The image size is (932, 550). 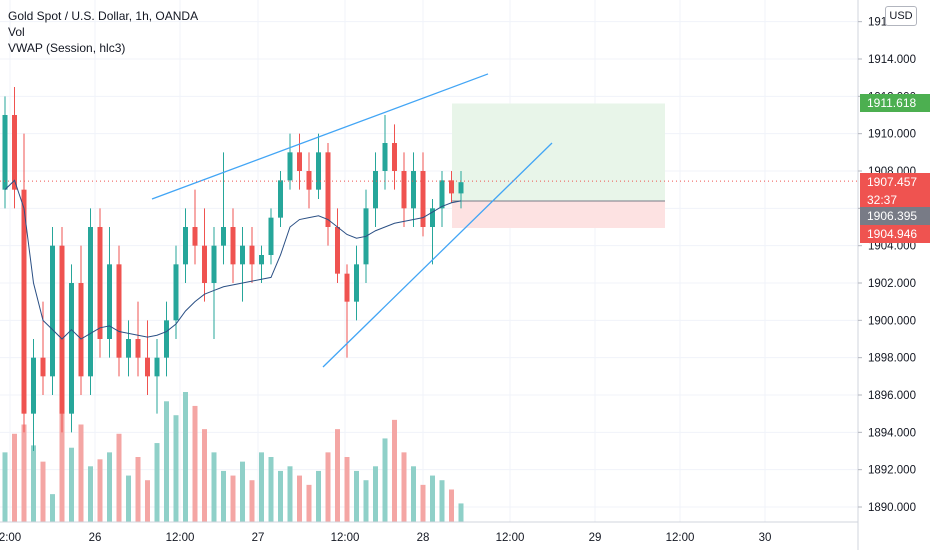 I want to click on position-zones, so click(x=558, y=166).